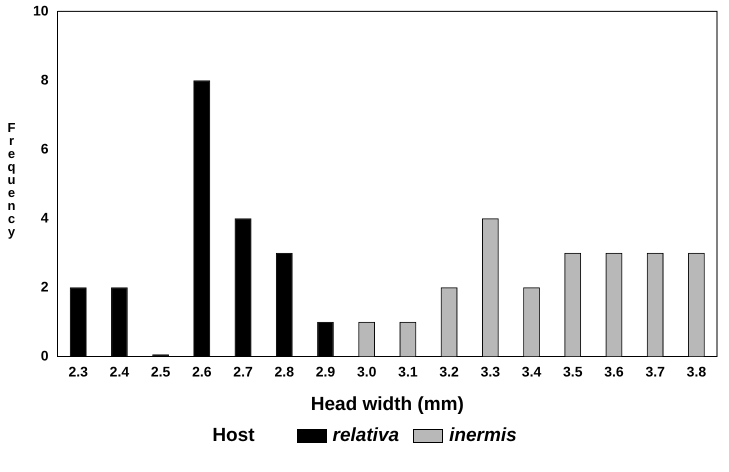  What do you see at coordinates (160, 372) in the screenshot?
I see `x-tick-label: 2.5` at bounding box center [160, 372].